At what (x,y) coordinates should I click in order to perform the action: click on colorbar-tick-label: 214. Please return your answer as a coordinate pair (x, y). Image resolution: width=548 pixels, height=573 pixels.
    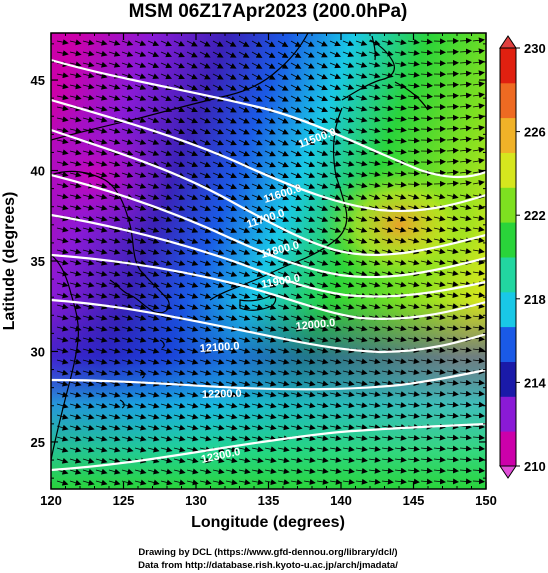
    Looking at the image, I should click on (535, 382).